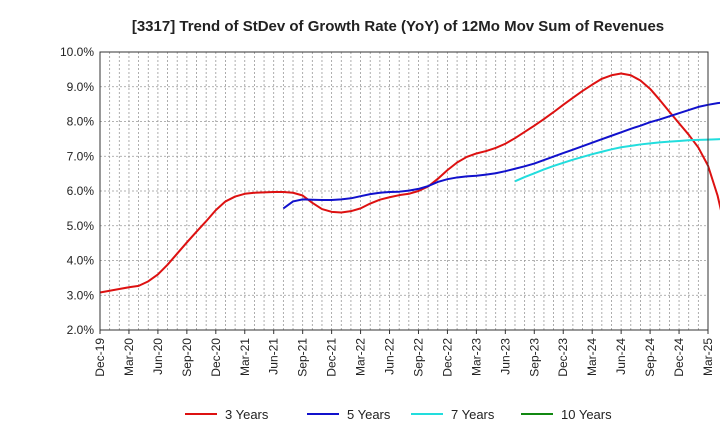 The height and width of the screenshot is (440, 720). I want to click on legend-label: 3 Years, so click(247, 414).